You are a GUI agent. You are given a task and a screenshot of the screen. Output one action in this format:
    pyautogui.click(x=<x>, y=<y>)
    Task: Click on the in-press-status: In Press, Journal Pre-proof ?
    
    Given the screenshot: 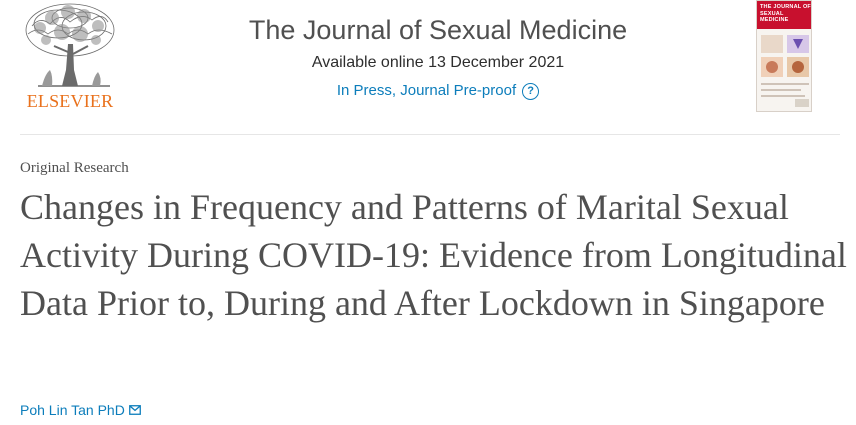 What is the action you would take?
    pyautogui.click(x=438, y=91)
    